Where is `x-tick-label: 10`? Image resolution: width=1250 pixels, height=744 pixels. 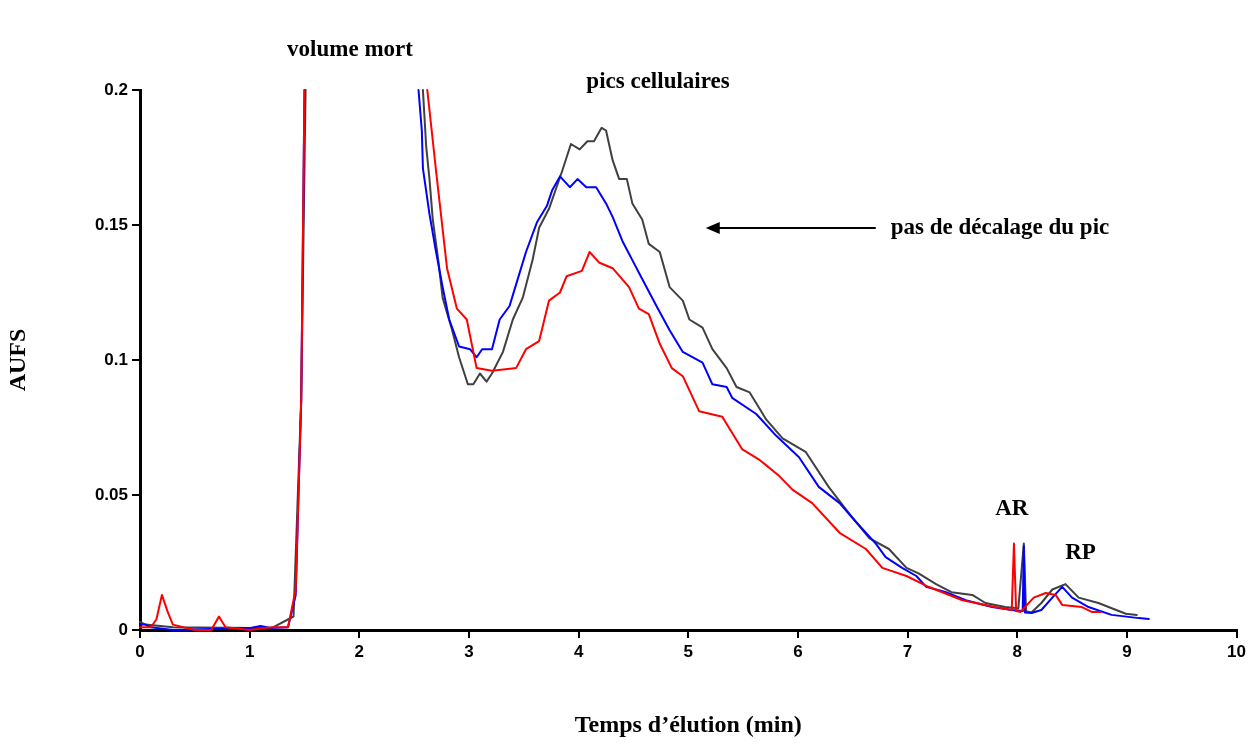 x-tick-label: 10 is located at coordinates (1237, 651).